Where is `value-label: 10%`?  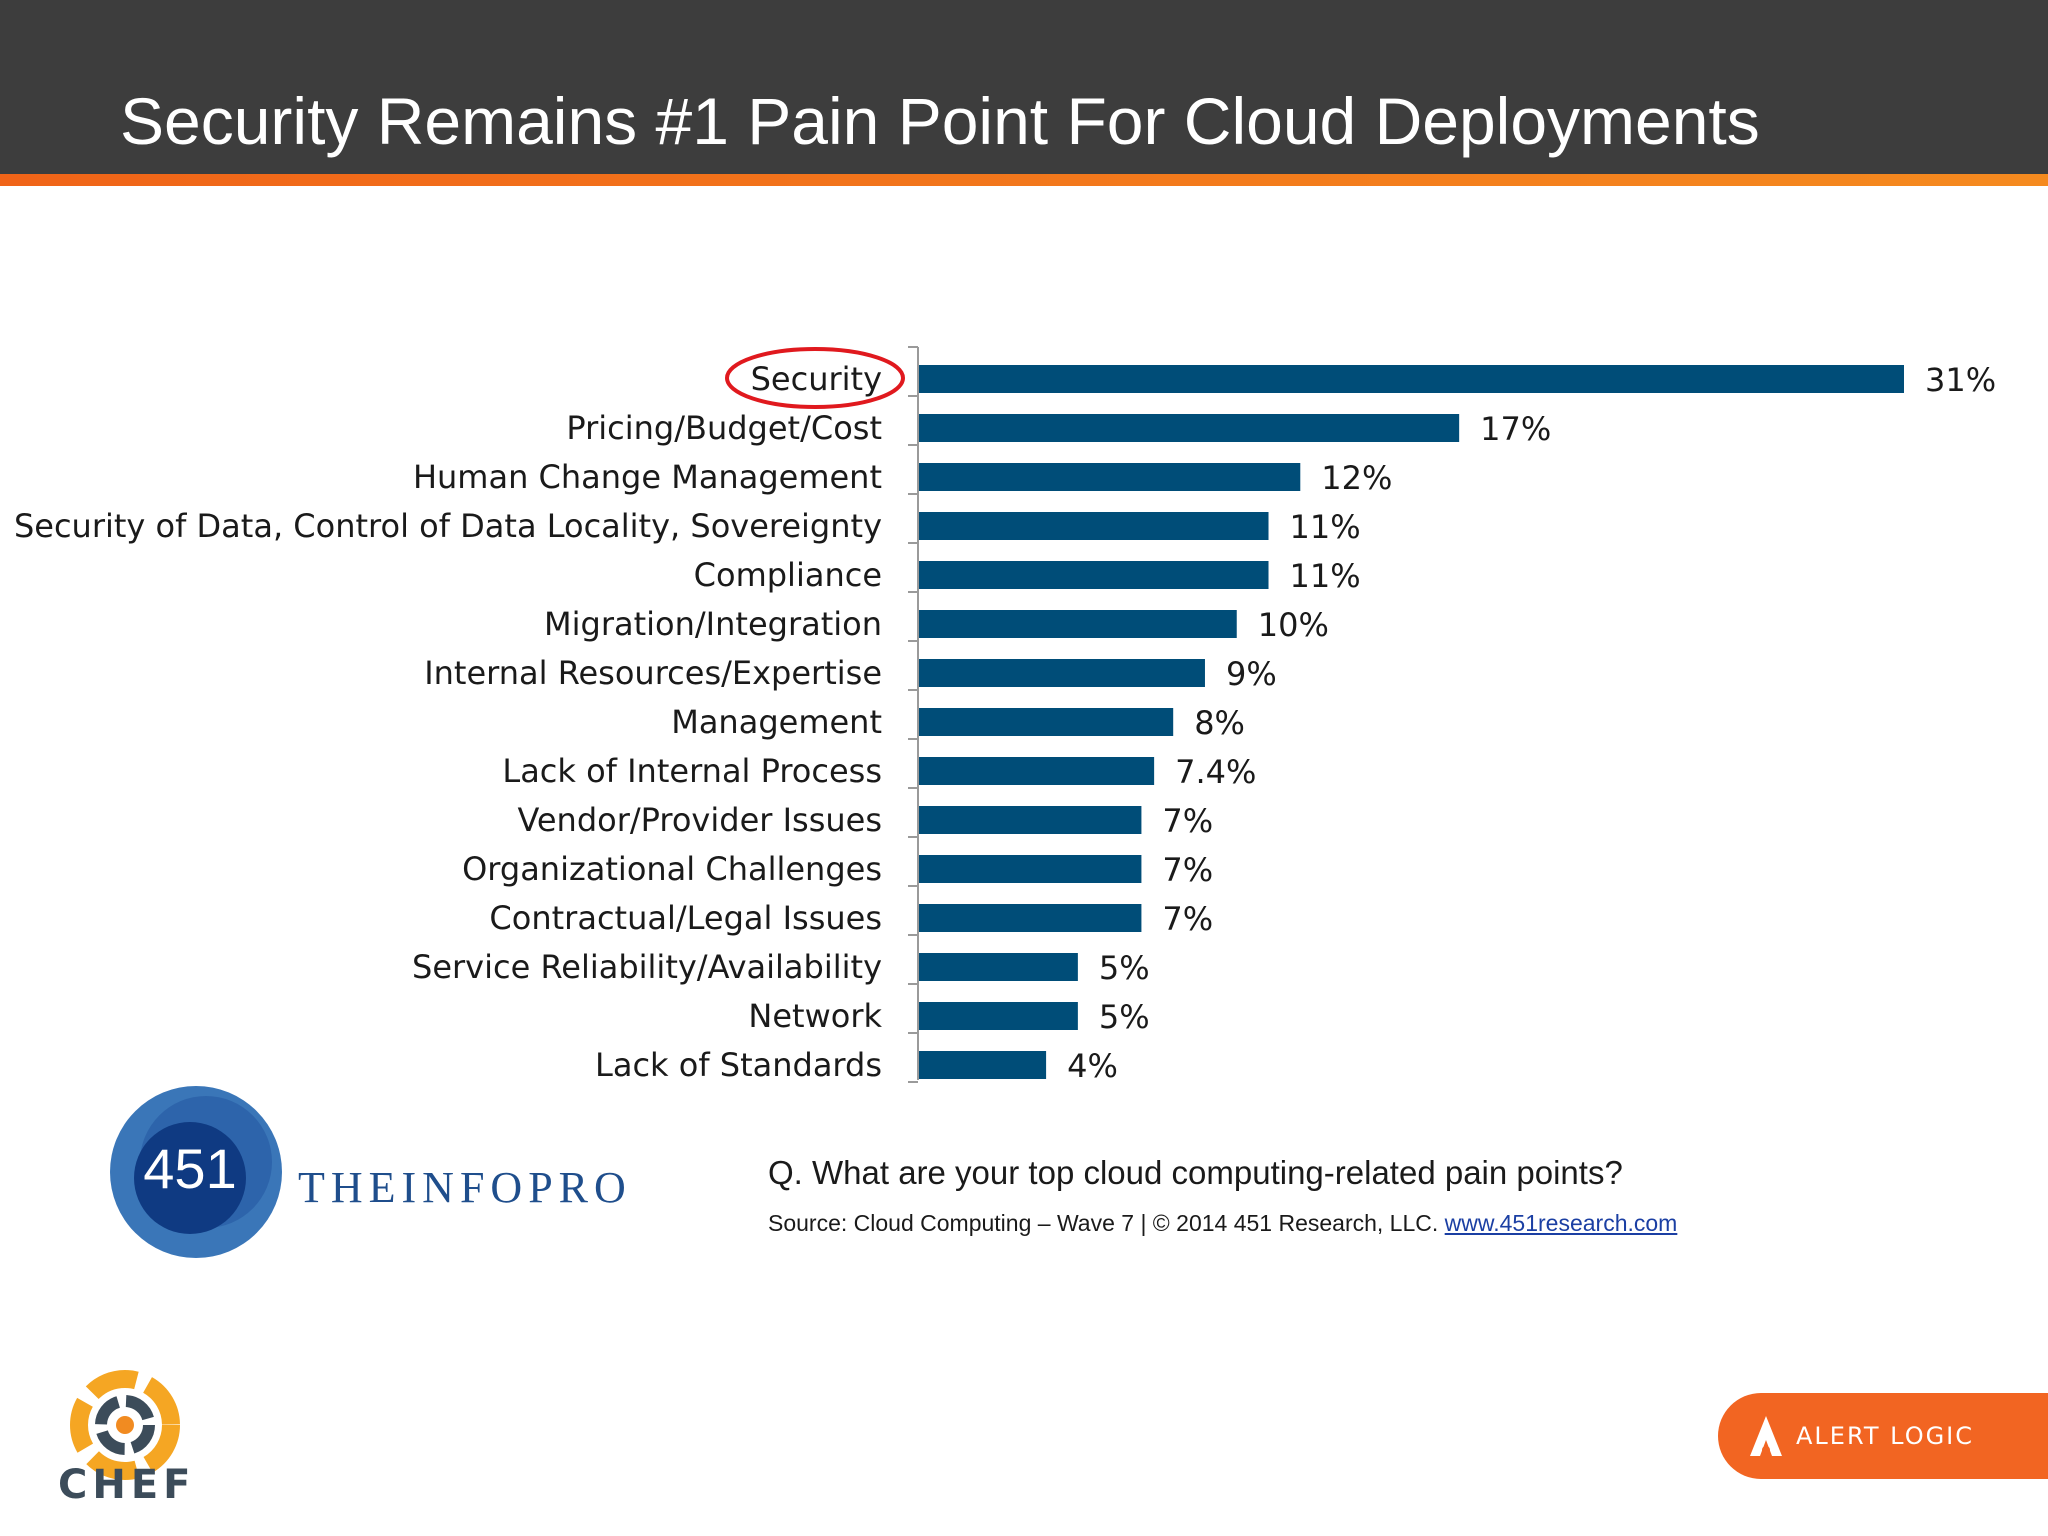
value-label: 10% is located at coordinates (1293, 625).